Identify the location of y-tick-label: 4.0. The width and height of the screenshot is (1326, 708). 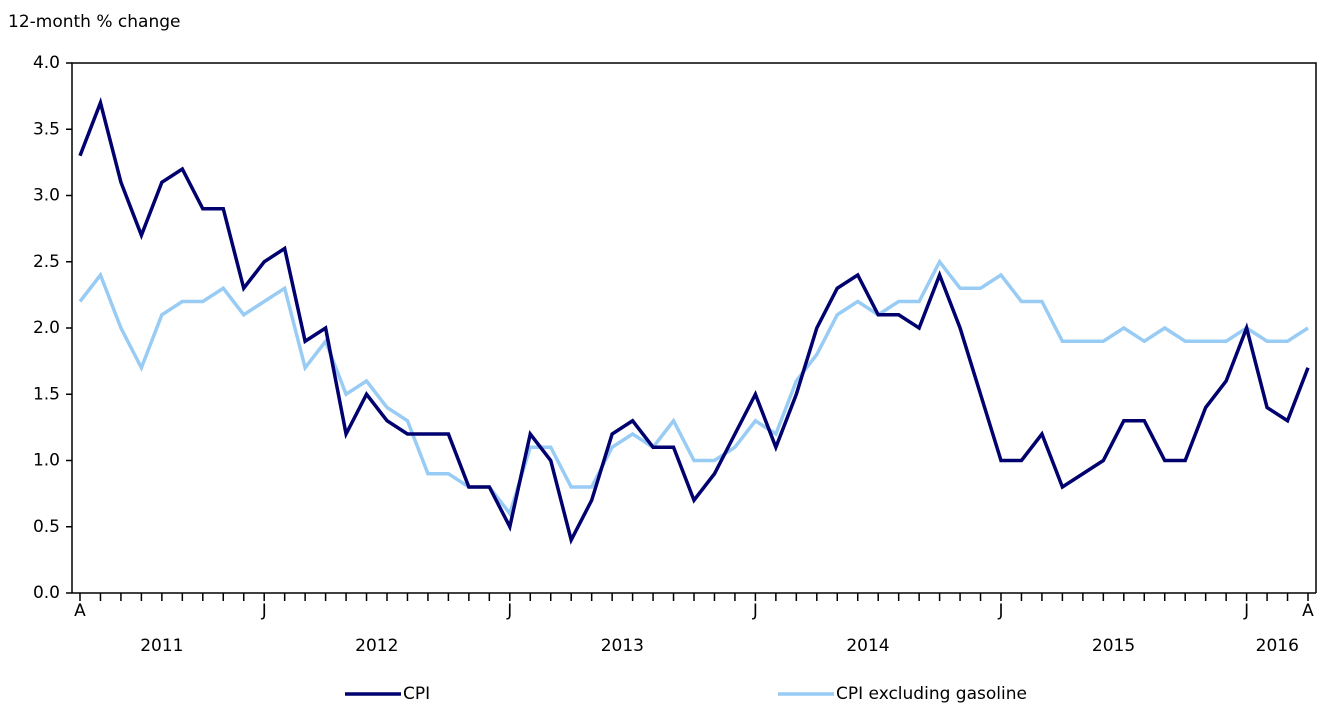
(46, 63).